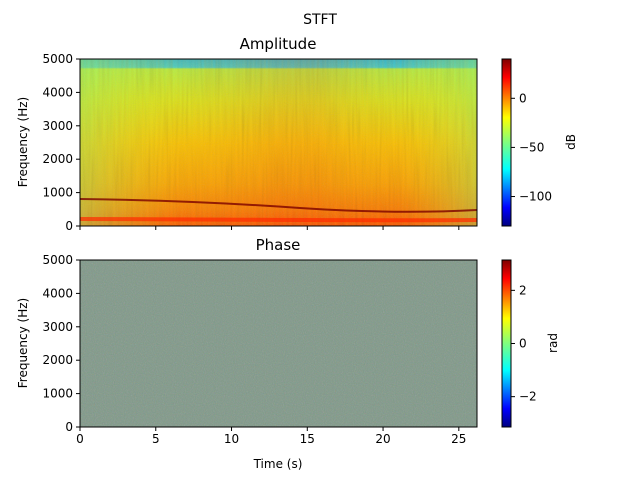 The height and width of the screenshot is (480, 640). What do you see at coordinates (523, 98) in the screenshot?
I see `amplitude-colorbar-tick-label: 0` at bounding box center [523, 98].